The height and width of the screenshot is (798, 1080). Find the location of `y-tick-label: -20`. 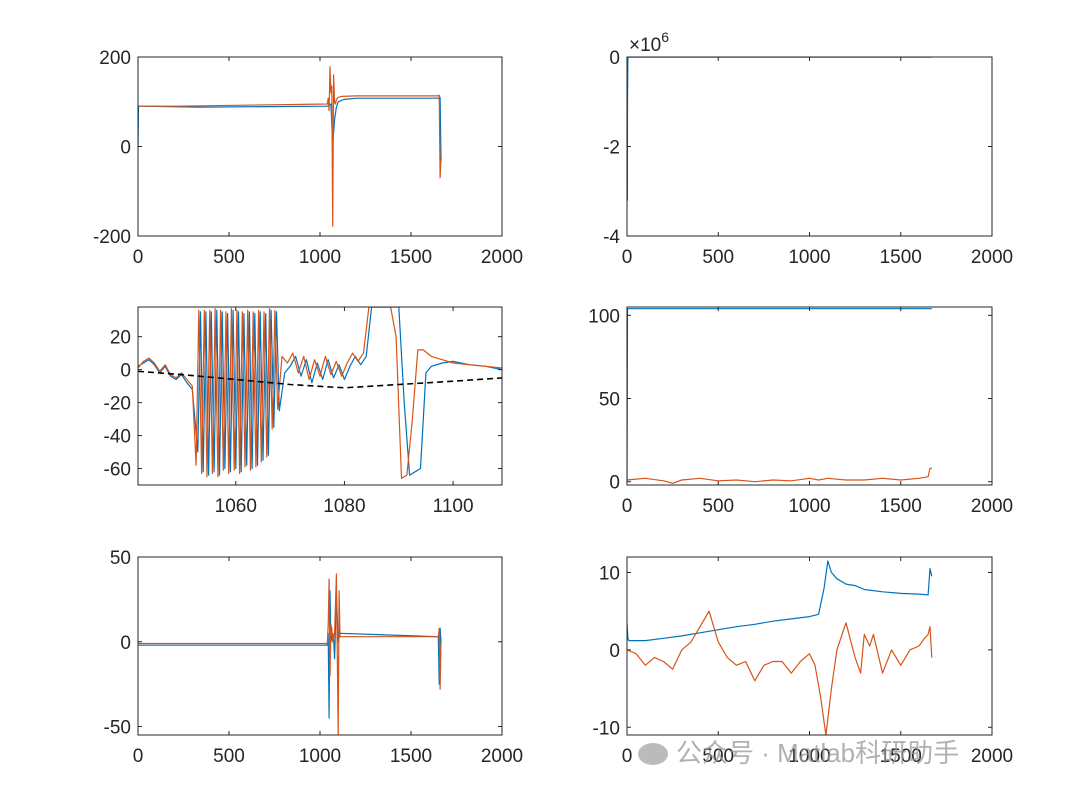

y-tick-label: -20 is located at coordinates (117, 404).